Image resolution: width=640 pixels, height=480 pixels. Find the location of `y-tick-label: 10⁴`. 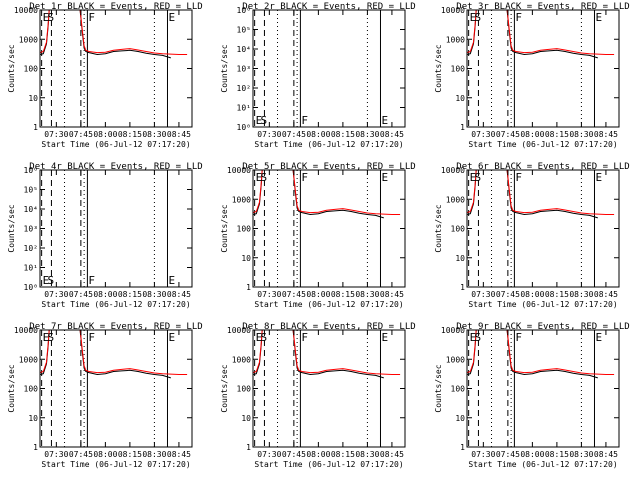

y-tick-label: 10⁴ is located at coordinates (244, 49).